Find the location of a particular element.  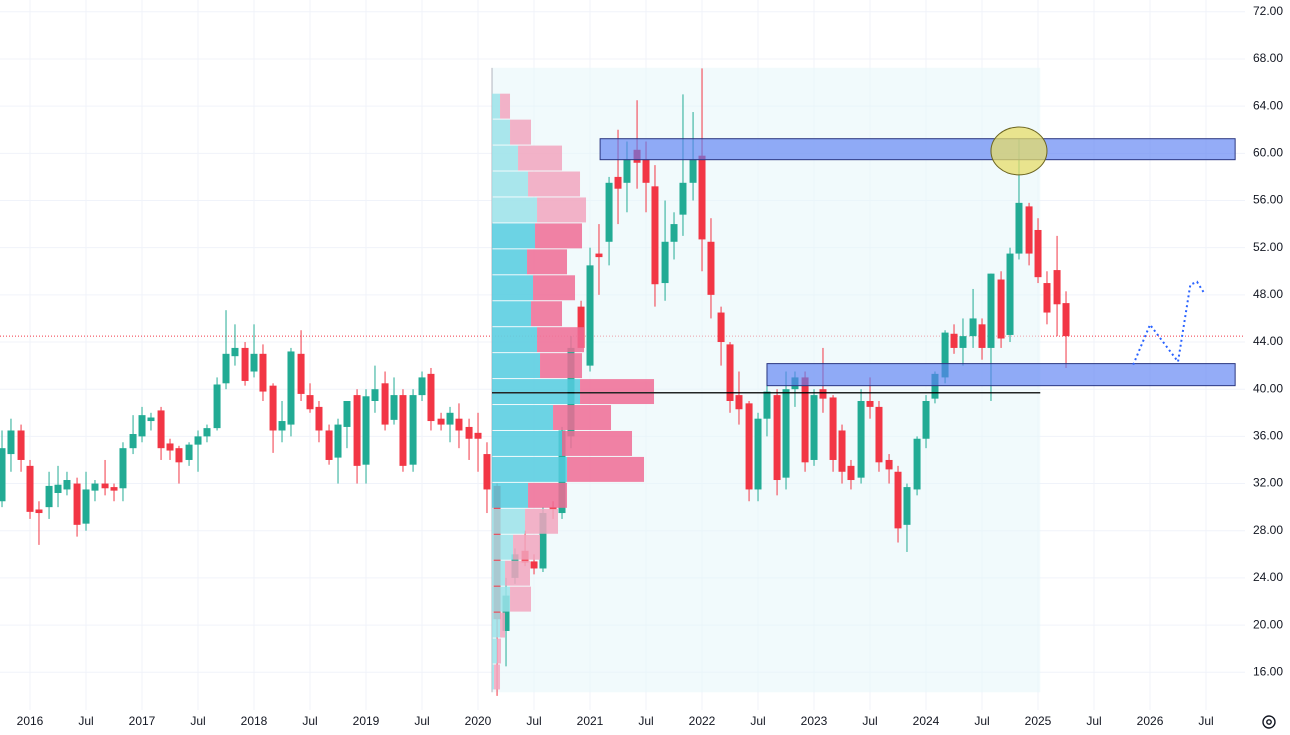

highlight-ellipse is located at coordinates (1019, 151).